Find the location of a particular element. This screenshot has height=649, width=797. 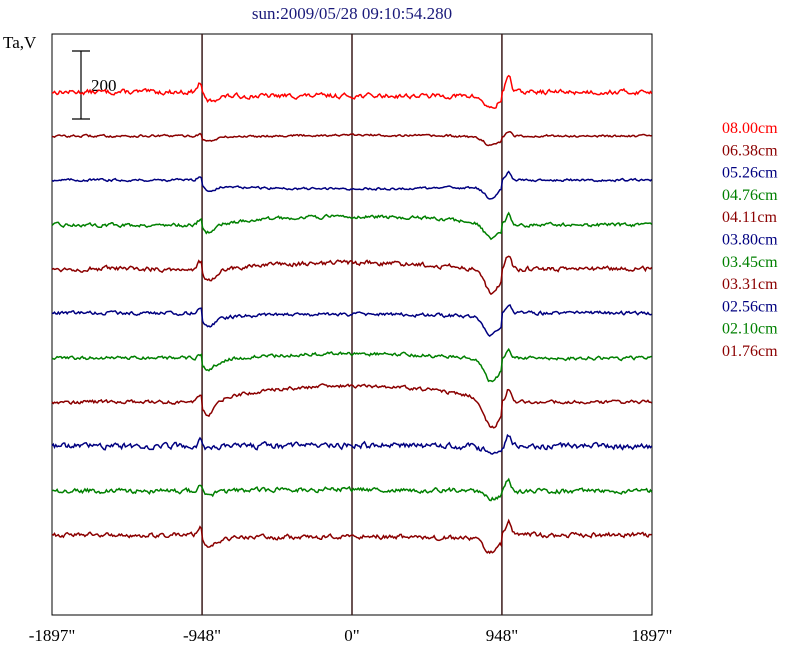

x-tick-label: -1897" is located at coordinates (52, 635).